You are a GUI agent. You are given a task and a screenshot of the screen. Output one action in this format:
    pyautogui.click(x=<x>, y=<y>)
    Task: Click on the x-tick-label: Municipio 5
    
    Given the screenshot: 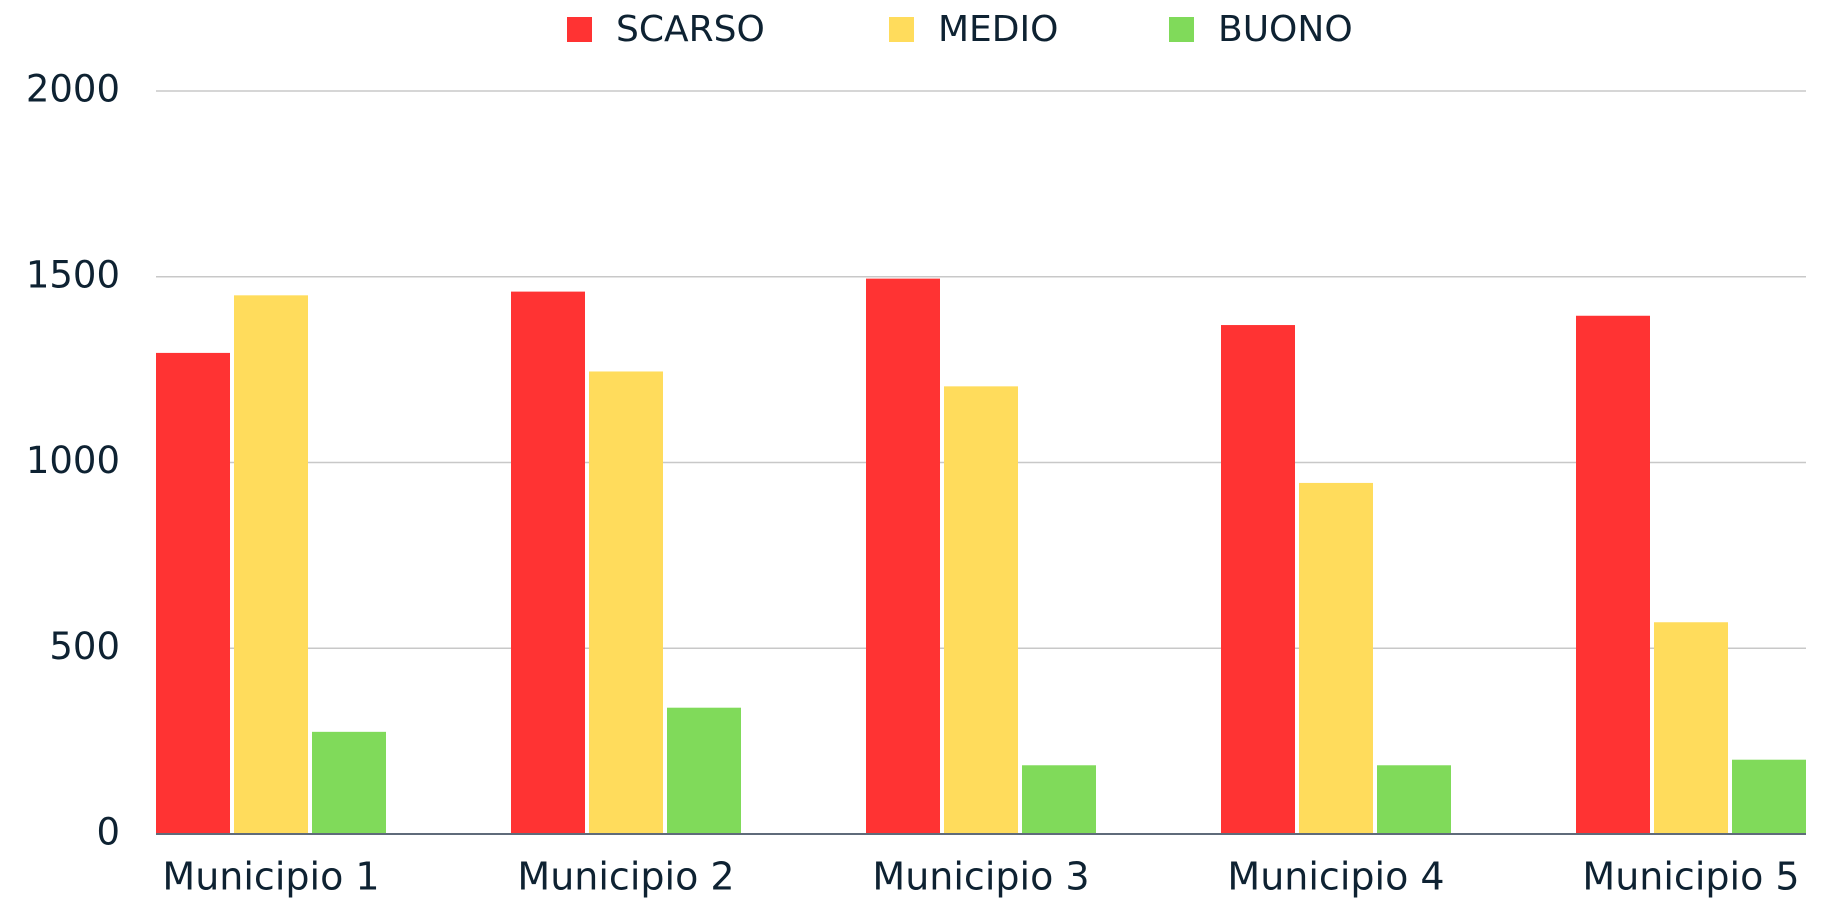 What is the action you would take?
    pyautogui.click(x=1690, y=877)
    